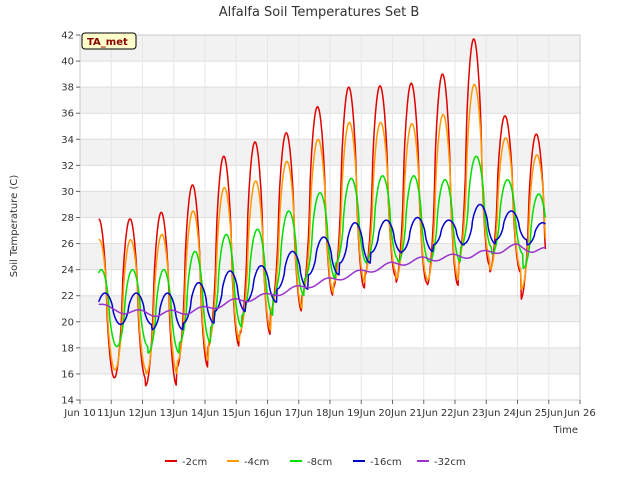 The image size is (640, 480). Describe the element at coordinates (79, 413) in the screenshot. I see `x-tick-label: Jun 10` at that location.